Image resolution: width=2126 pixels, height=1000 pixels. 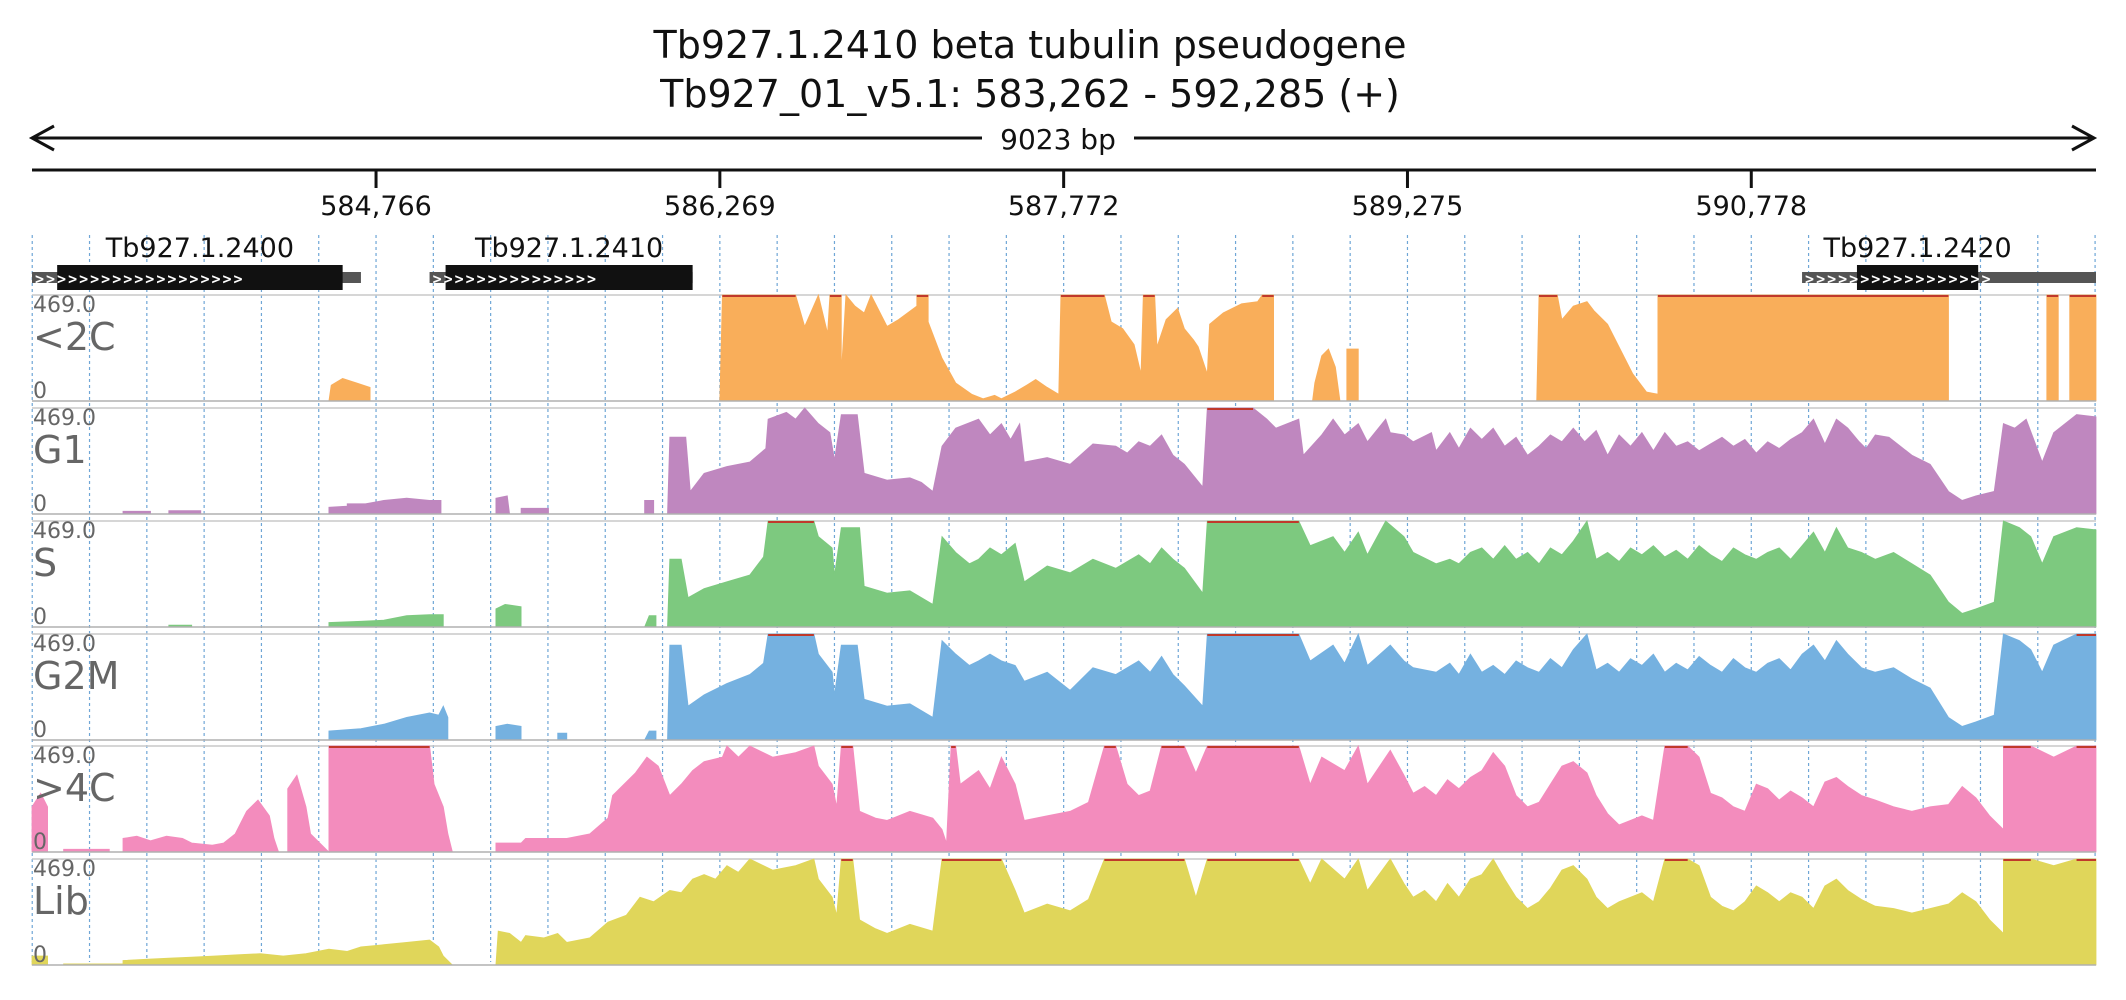 What do you see at coordinates (376, 206) in the screenshot?
I see `axis-tick-label-0: 584,766` at bounding box center [376, 206].